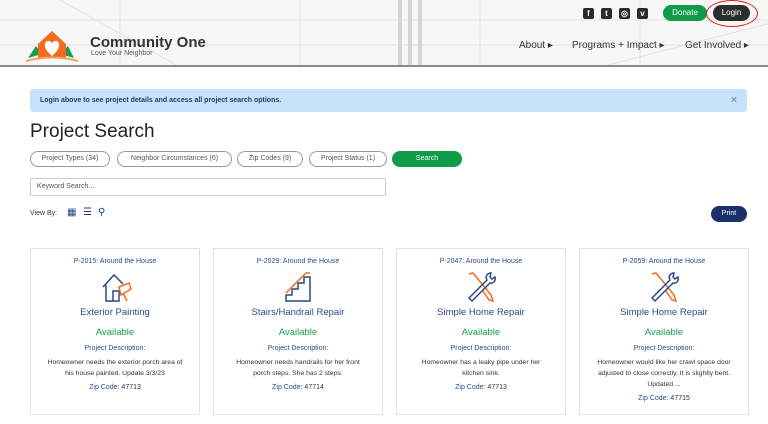  I want to click on close-icon: ×, so click(734, 100).